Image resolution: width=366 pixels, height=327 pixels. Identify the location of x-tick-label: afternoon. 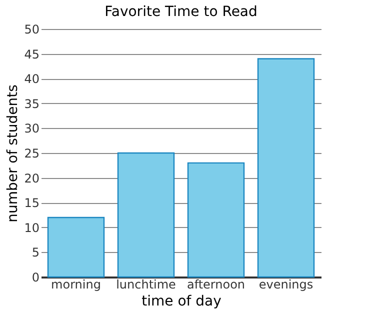
(216, 285).